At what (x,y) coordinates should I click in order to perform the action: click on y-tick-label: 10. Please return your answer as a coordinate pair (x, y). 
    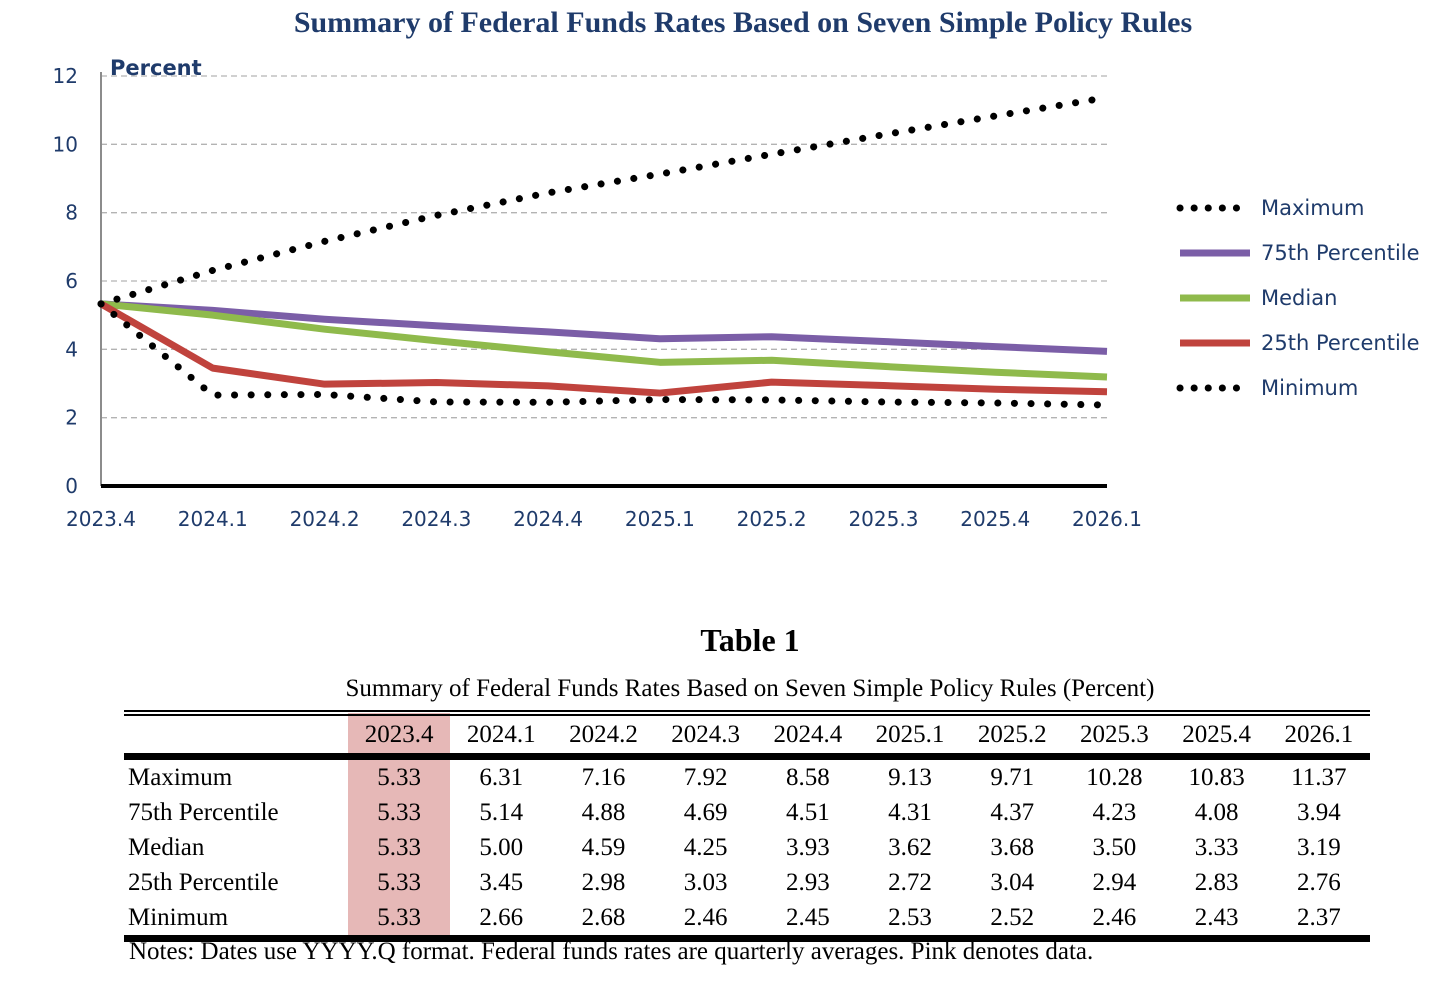
    Looking at the image, I should click on (65, 144).